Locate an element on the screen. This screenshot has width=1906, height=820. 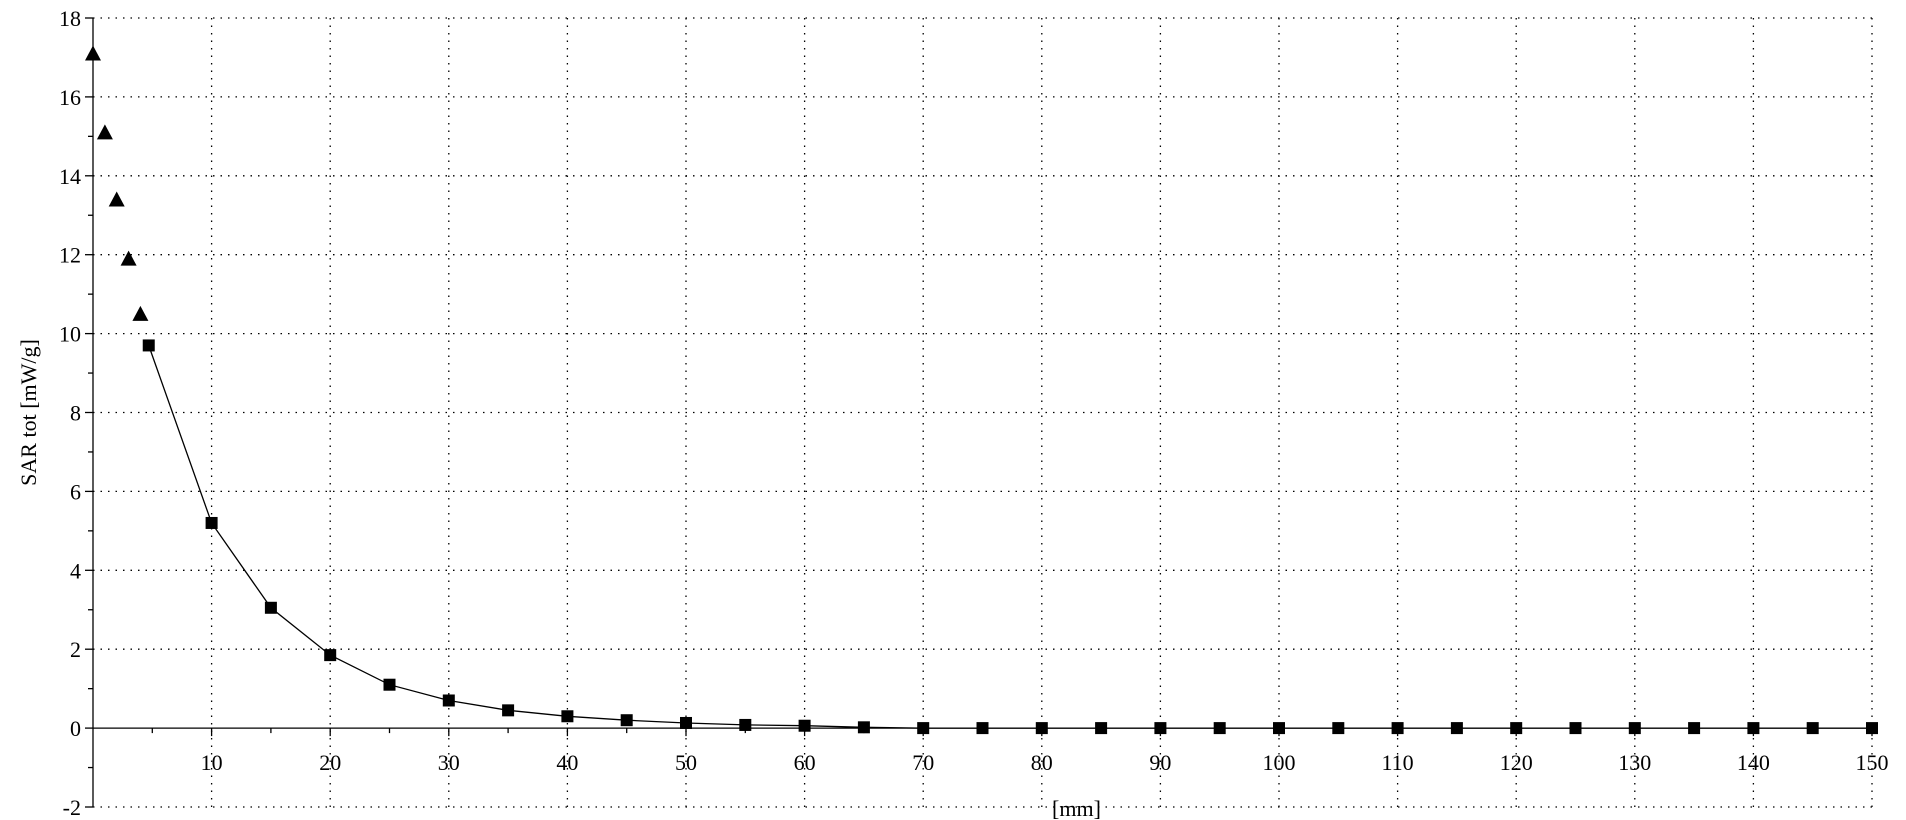
x-tick-label: 50 is located at coordinates (686, 762).